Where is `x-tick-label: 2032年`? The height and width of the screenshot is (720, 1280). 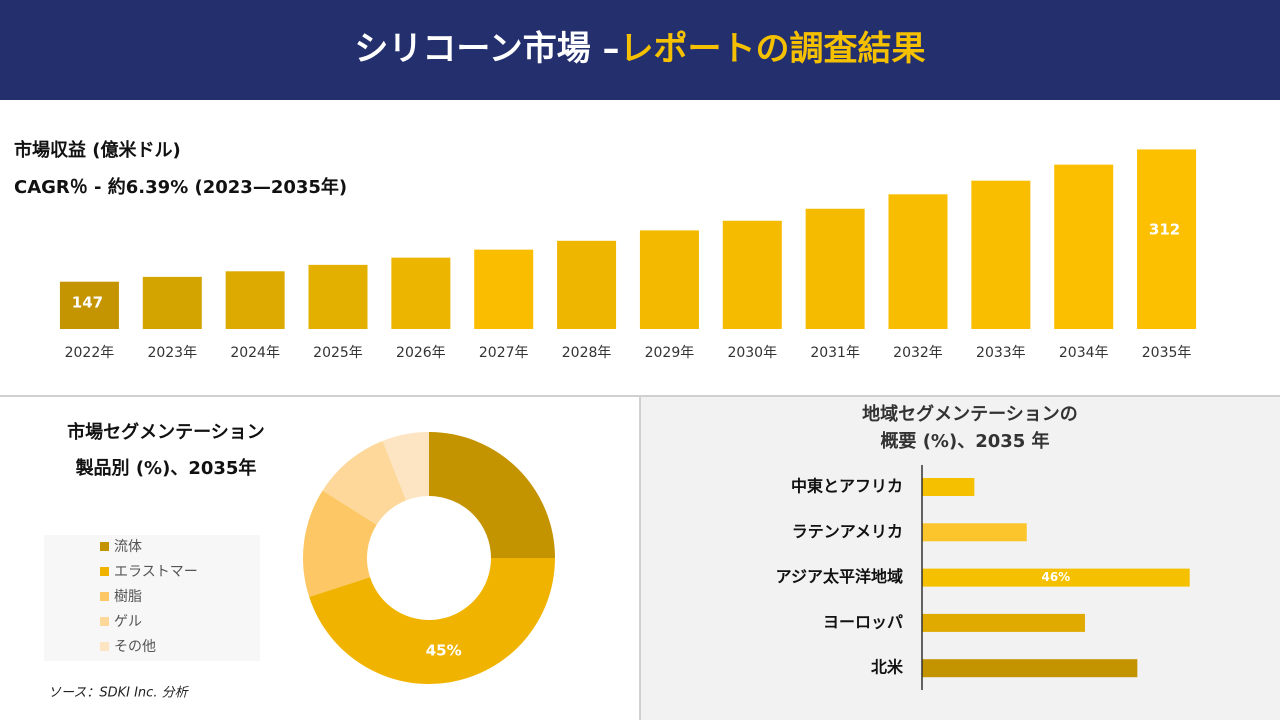 x-tick-label: 2032年 is located at coordinates (918, 353).